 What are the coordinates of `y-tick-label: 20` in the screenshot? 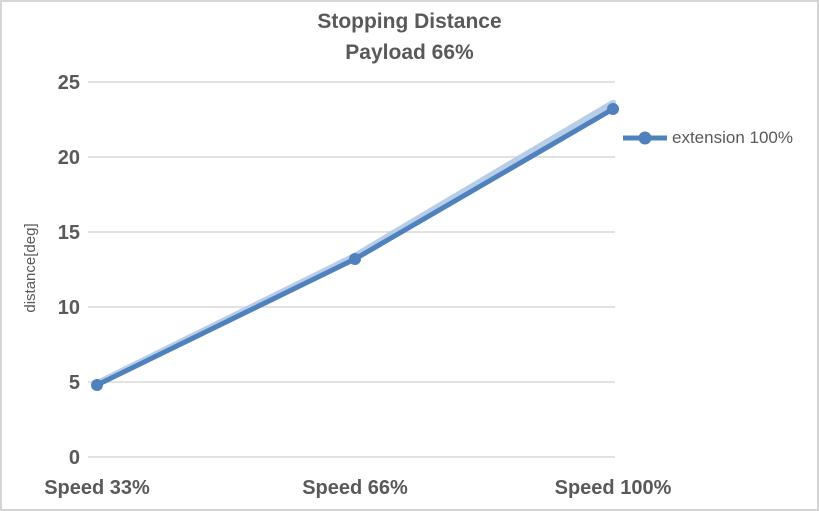 It's located at (69, 158).